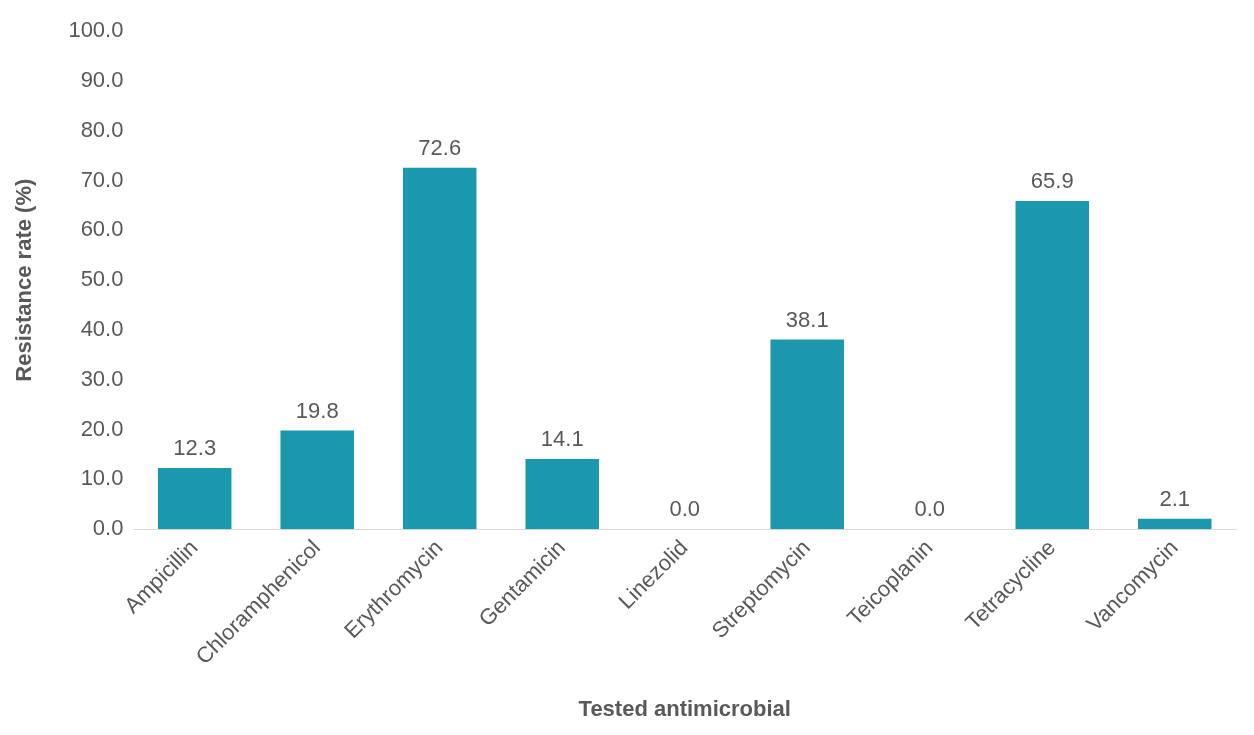 This screenshot has width=1254, height=735. Describe the element at coordinates (102, 329) in the screenshot. I see `y-tick-label: 40.0` at that location.